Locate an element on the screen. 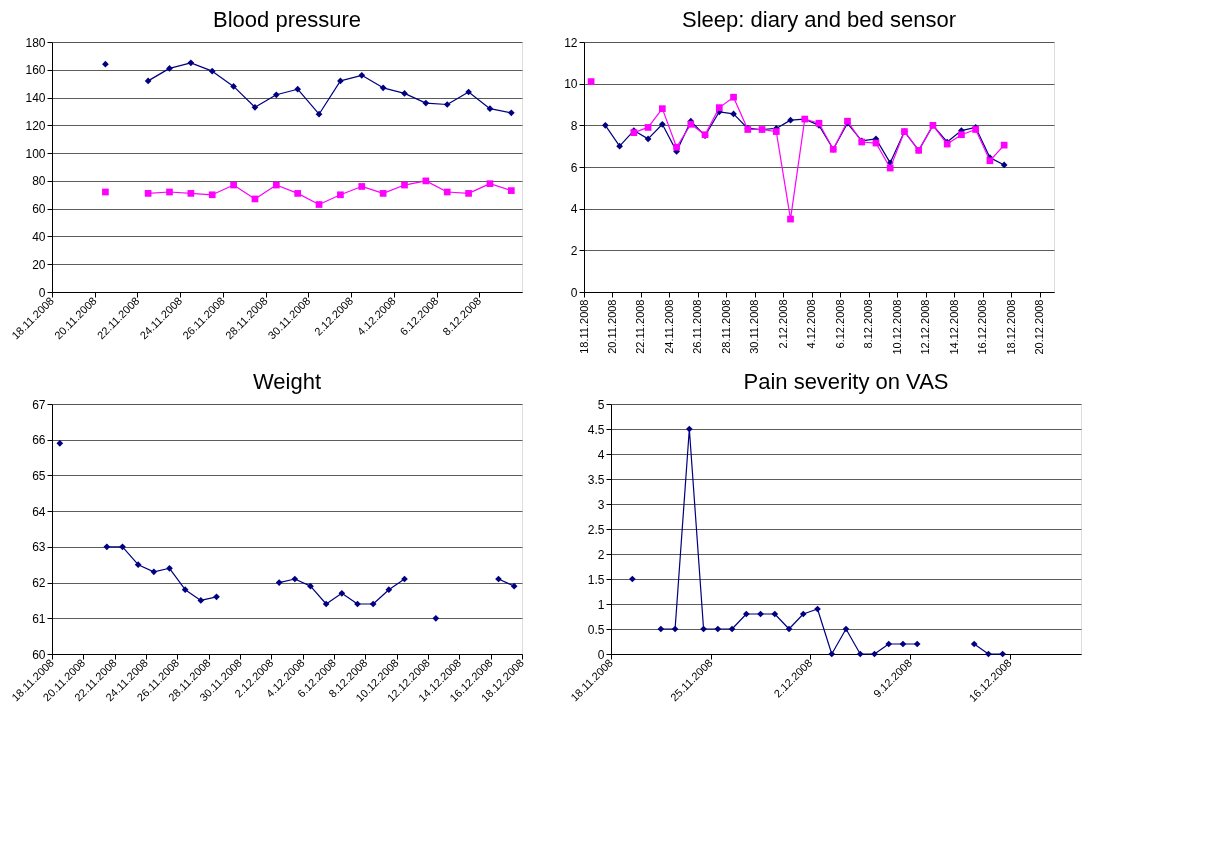  chart-title: Pain severity on VAS is located at coordinates (846, 381).